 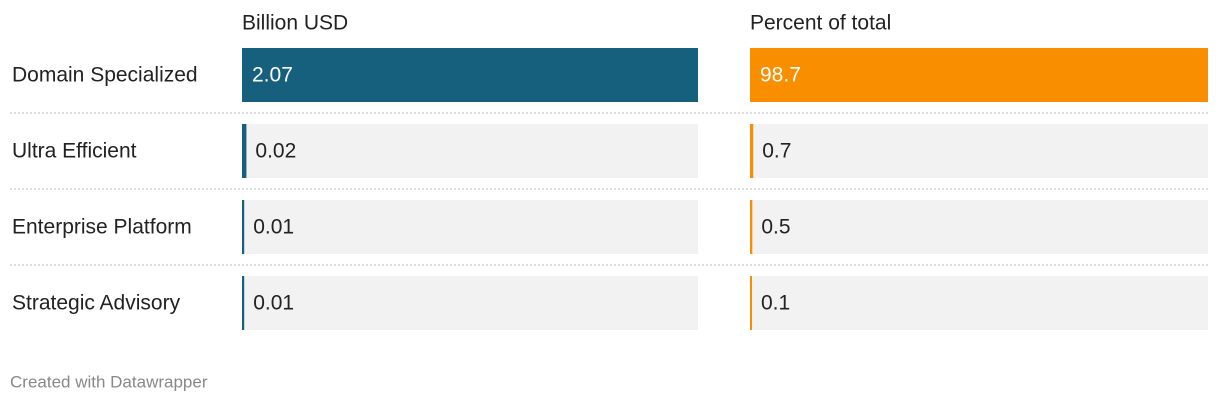 I want to click on category-label: Enterprise Platform, so click(x=102, y=227).